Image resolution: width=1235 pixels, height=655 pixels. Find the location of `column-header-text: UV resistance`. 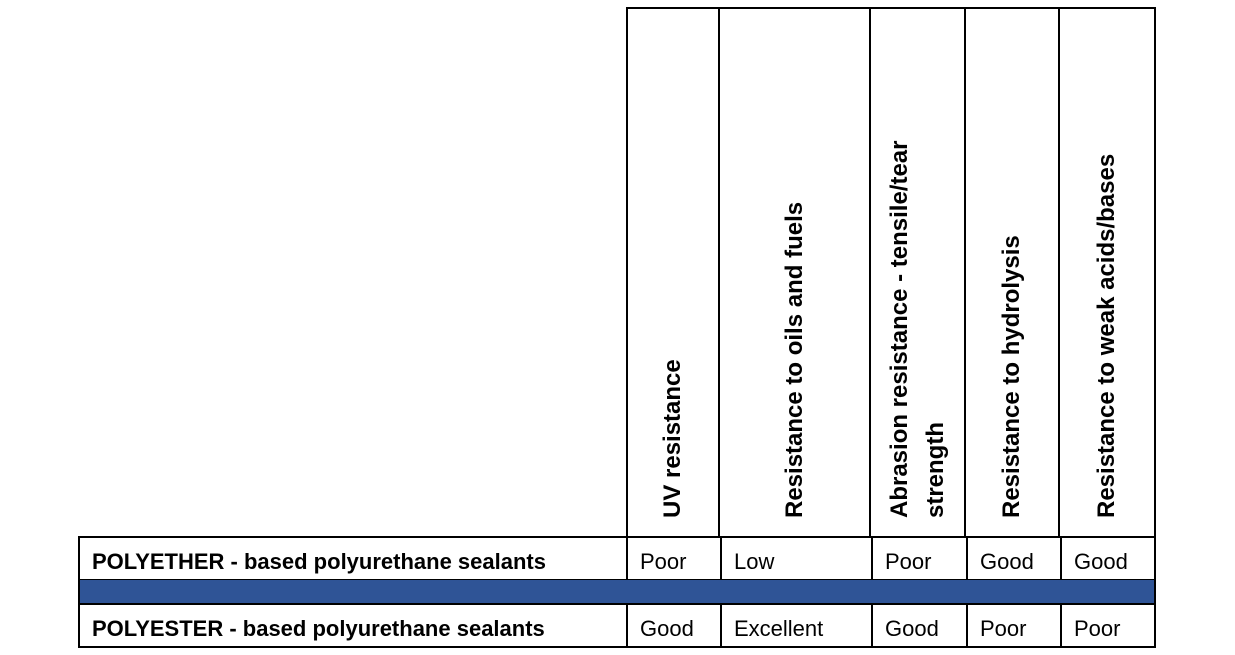

column-header-text: UV resistance is located at coordinates (672, 438).